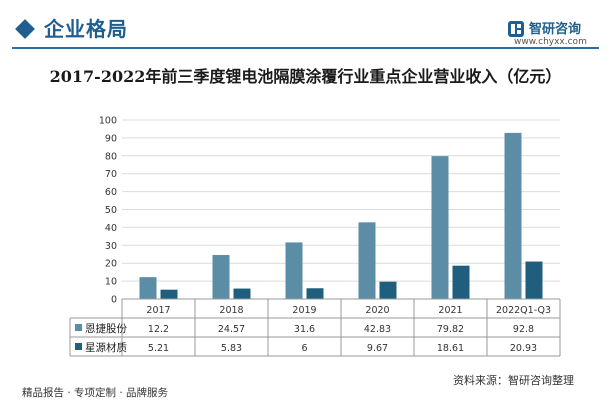 This screenshot has height=419, width=611. I want to click on brand-name: 智研咨询, so click(555, 29).